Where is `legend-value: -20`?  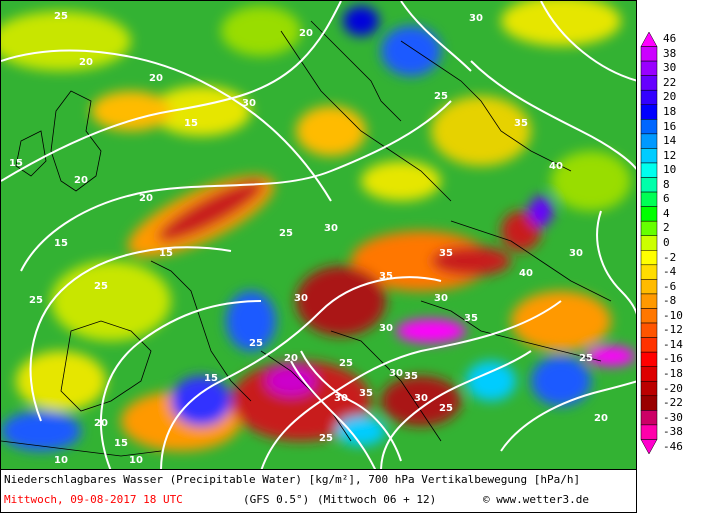
legend-value: -20 is located at coordinates (673, 388).